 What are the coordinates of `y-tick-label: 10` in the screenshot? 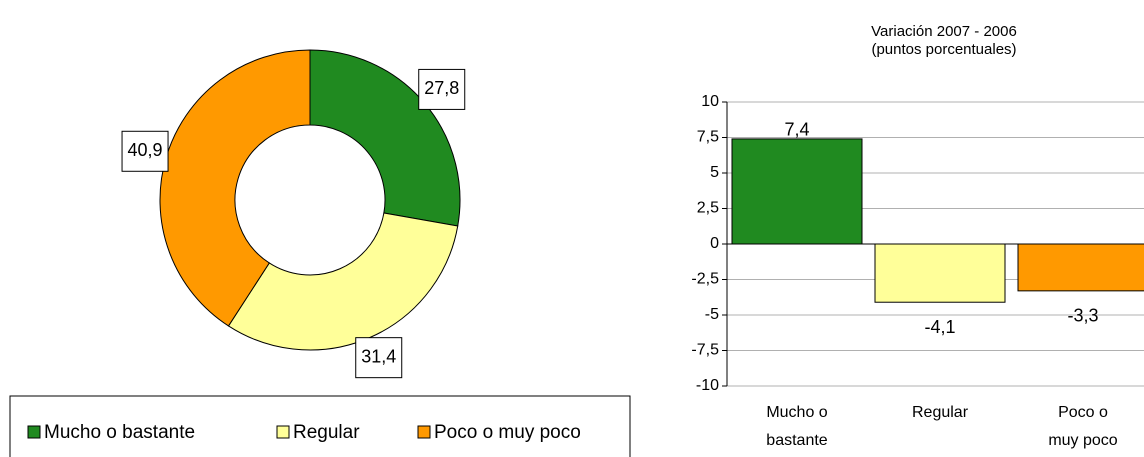 It's located at (710, 101).